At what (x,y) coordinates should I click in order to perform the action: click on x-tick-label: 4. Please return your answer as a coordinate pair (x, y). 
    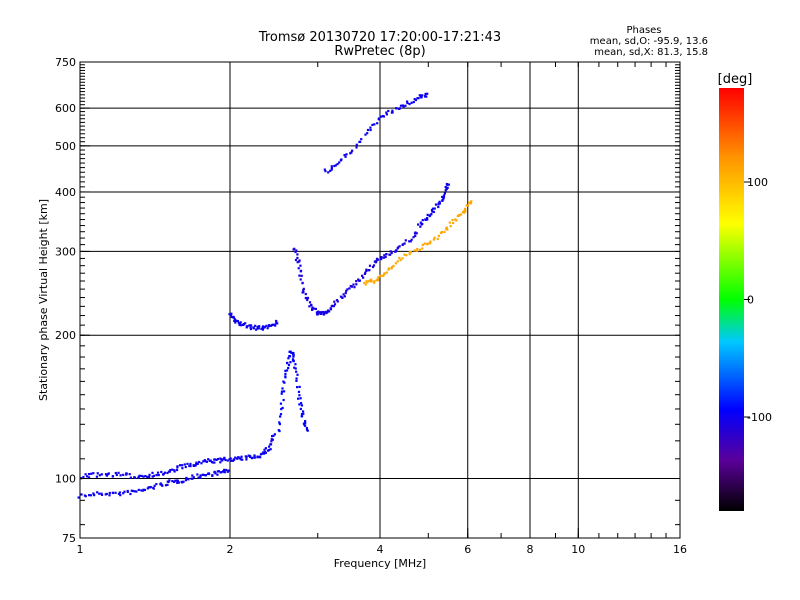
    Looking at the image, I should click on (380, 549).